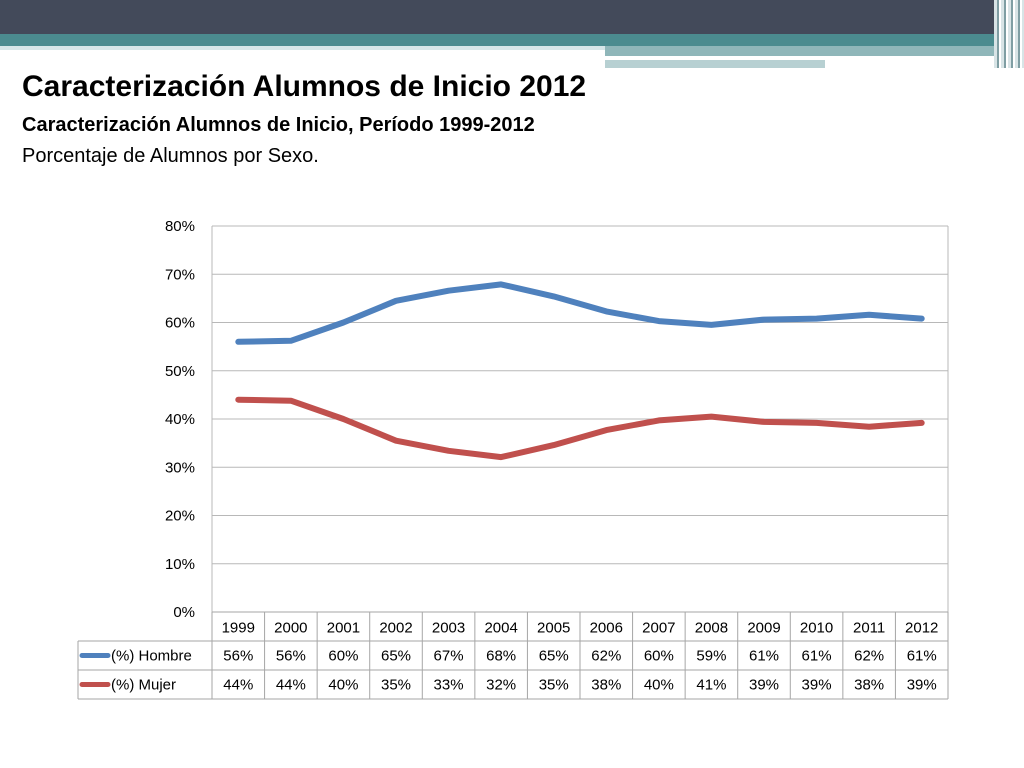  I want to click on x-category-label: 2010, so click(816, 628).